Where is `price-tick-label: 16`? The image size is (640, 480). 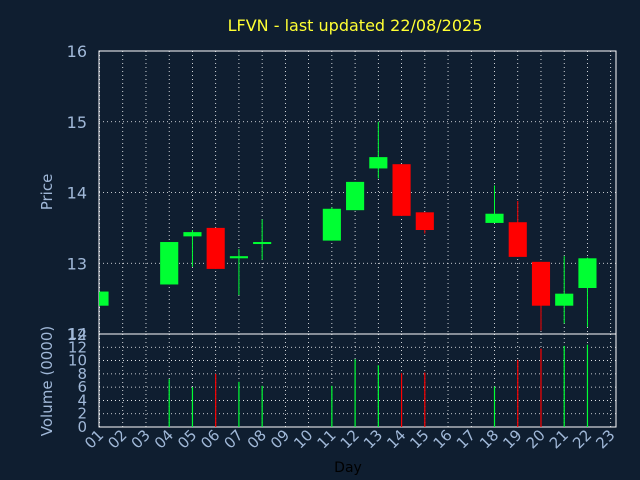
price-tick-label: 16 is located at coordinates (77, 51).